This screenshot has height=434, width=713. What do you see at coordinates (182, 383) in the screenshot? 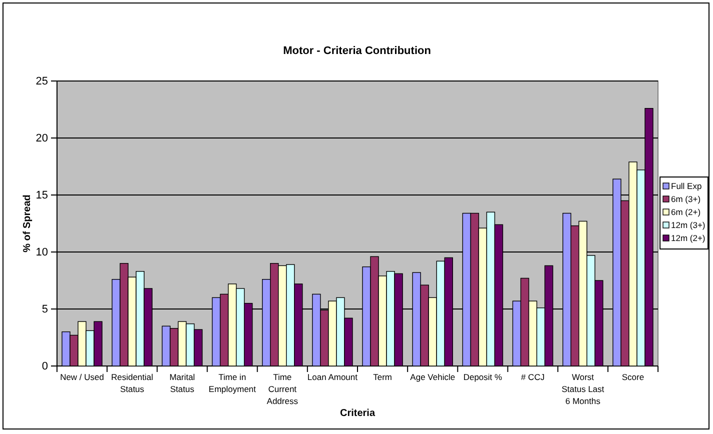
I see `x-tick-label: Marital Status` at bounding box center [182, 383].